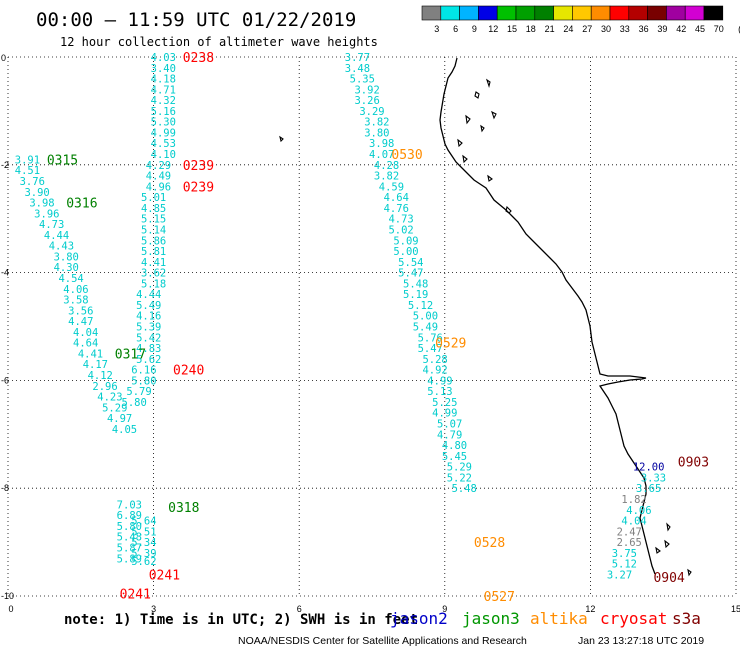  Describe the element at coordinates (143, 543) in the screenshot. I see `swh-value-label: 5.34` at that location.